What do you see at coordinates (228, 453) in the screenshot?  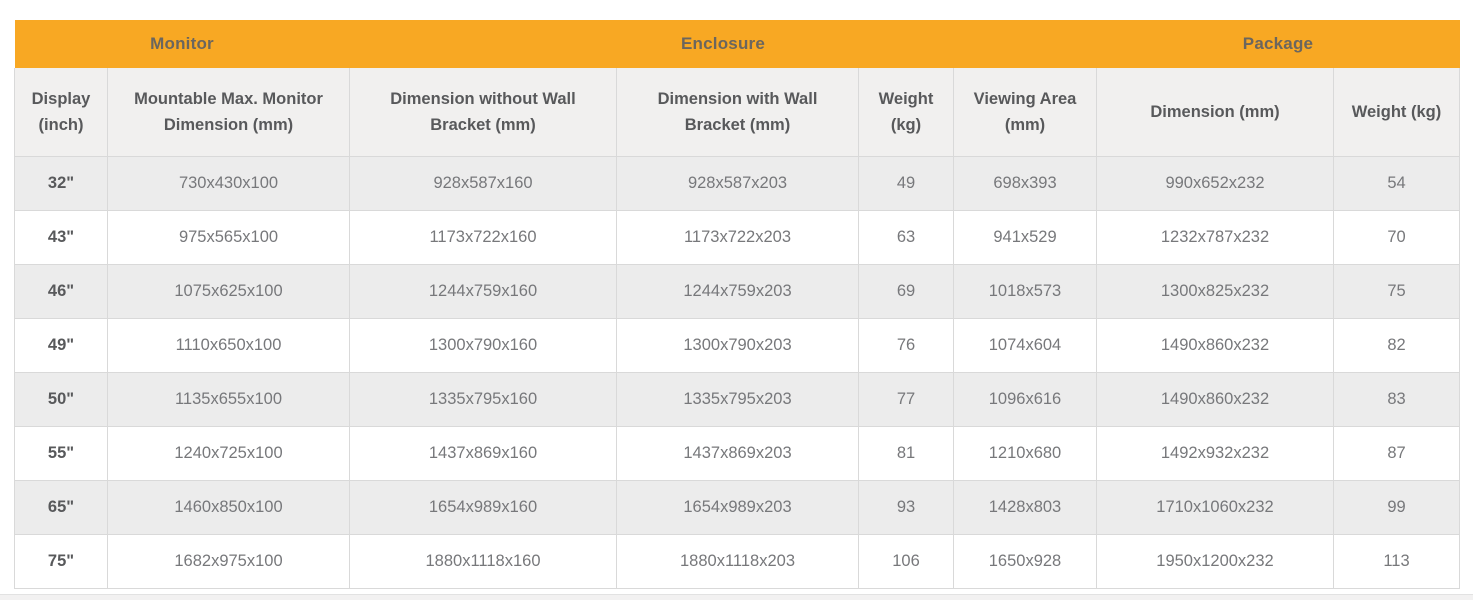 I see `cell-mountable-max: 1240x725x100` at bounding box center [228, 453].